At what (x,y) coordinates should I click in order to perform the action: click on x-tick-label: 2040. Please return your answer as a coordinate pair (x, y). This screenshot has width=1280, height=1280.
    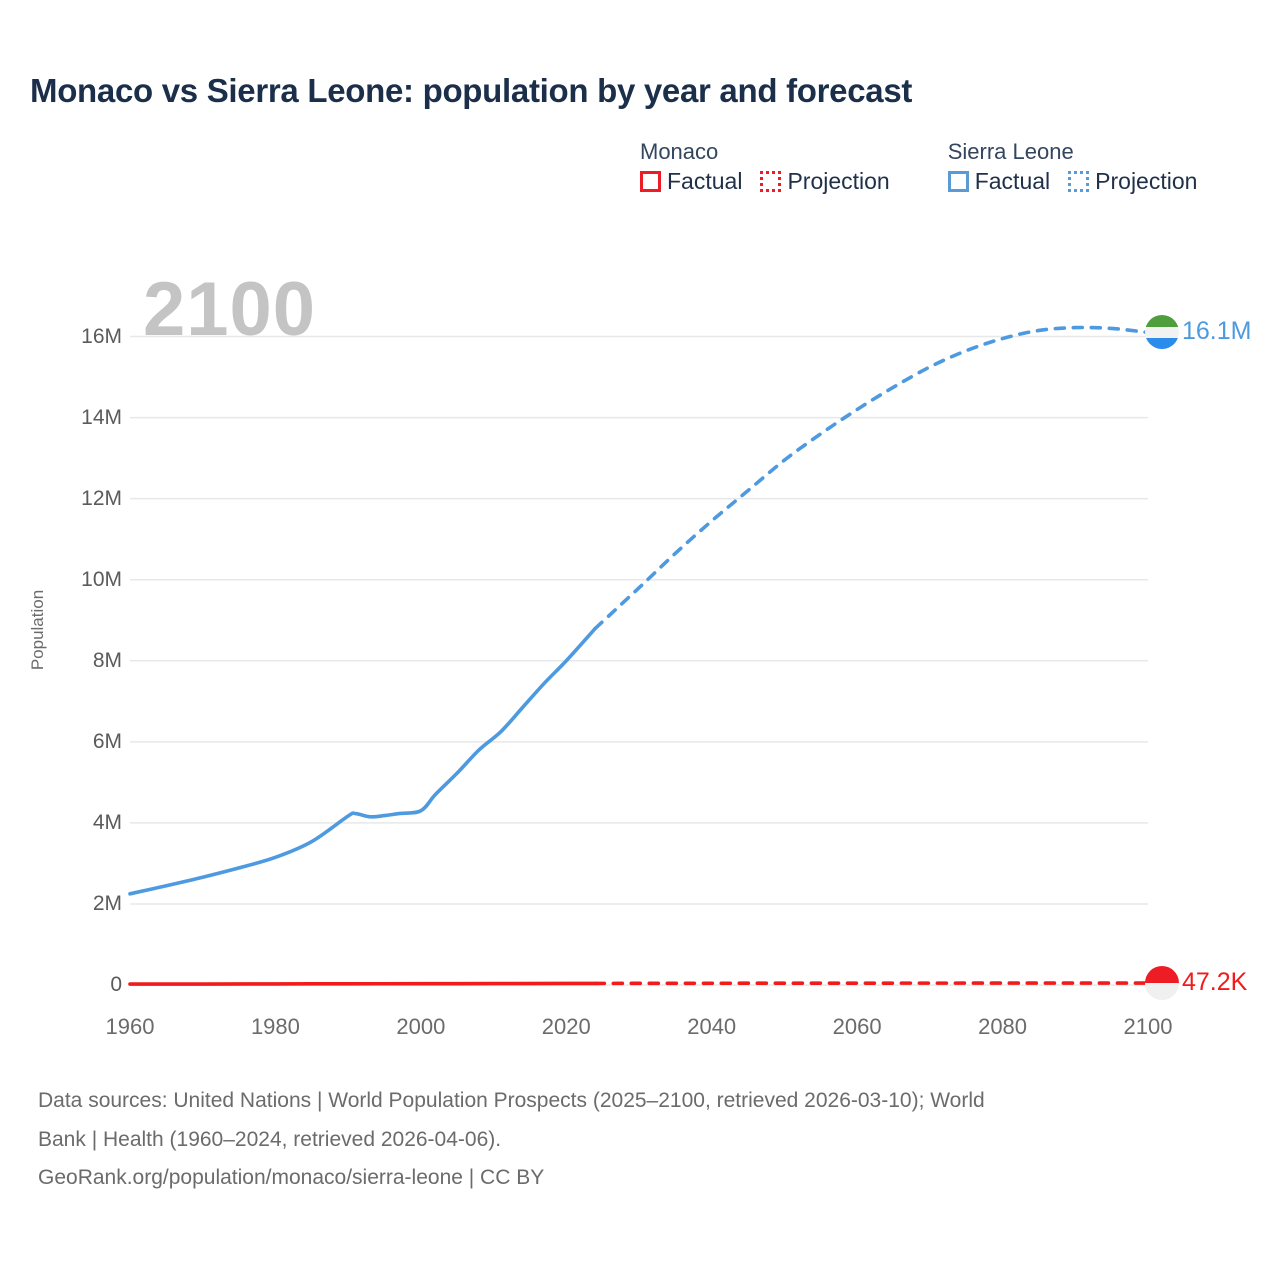
    Looking at the image, I should click on (712, 1026).